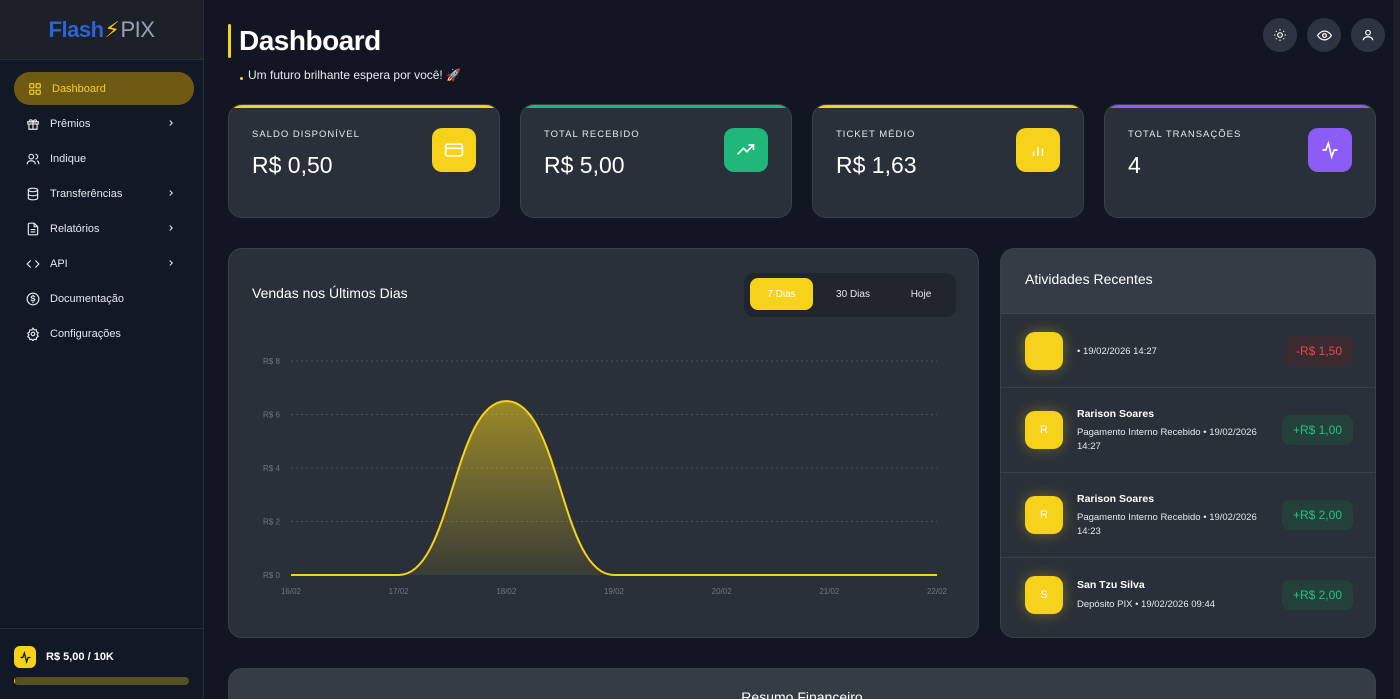 The height and width of the screenshot is (699, 1400). What do you see at coordinates (592, 134) in the screenshot?
I see `stat-label: TOTAL RECEBIDO` at bounding box center [592, 134].